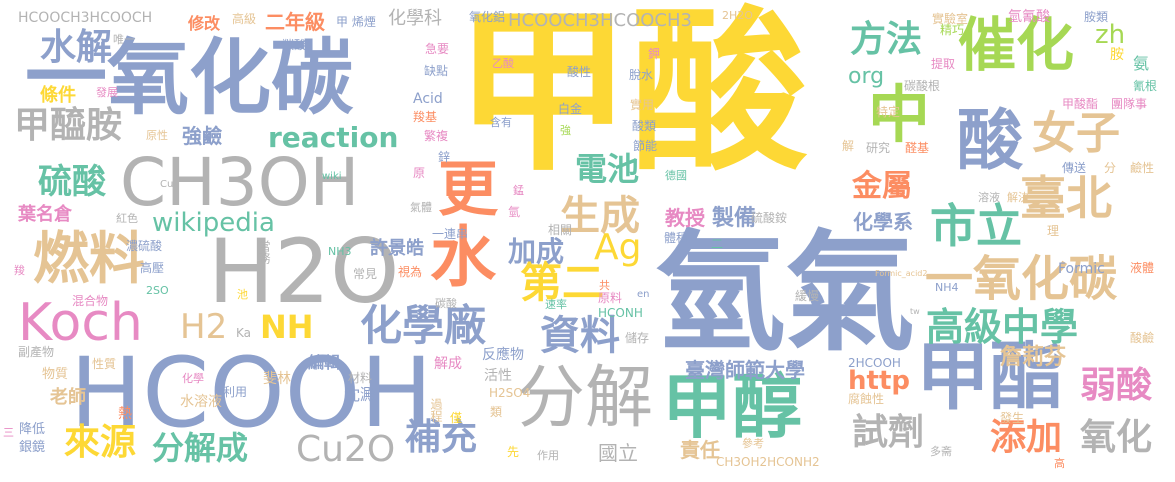 This screenshot has height=482, width=1175. What do you see at coordinates (1142, 268) in the screenshot?
I see `word-liquid: 液體` at bounding box center [1142, 268].